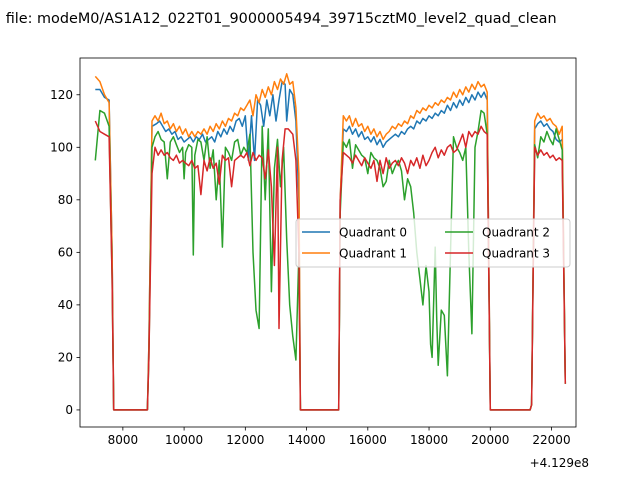 The image size is (640, 480). I want to click on y-tick-label: 100, so click(61, 148).